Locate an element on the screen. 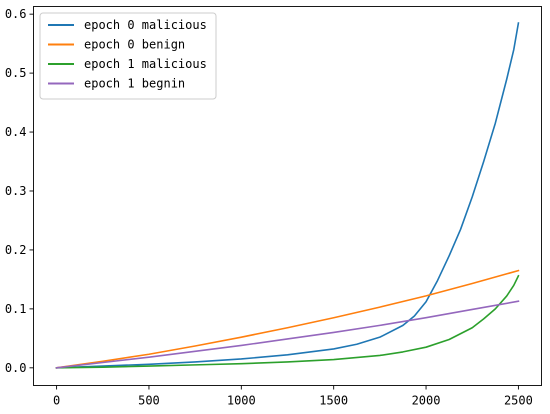 The image size is (550, 414). legend-box is located at coordinates (128, 56).